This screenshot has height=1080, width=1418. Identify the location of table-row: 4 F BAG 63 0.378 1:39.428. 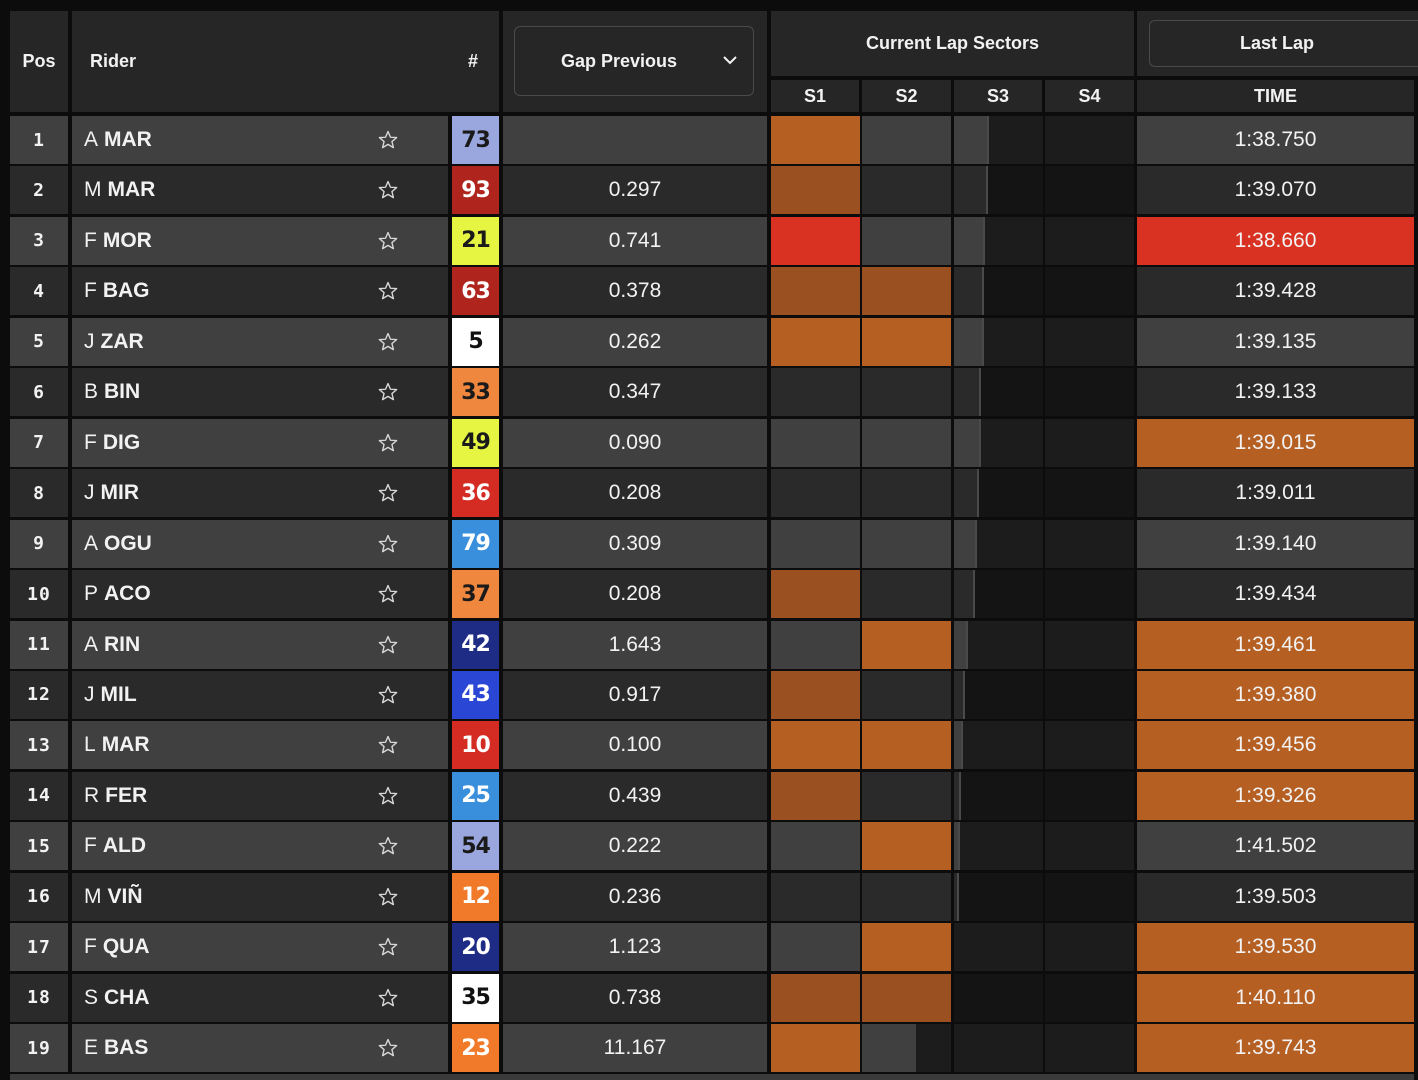
(709, 291).